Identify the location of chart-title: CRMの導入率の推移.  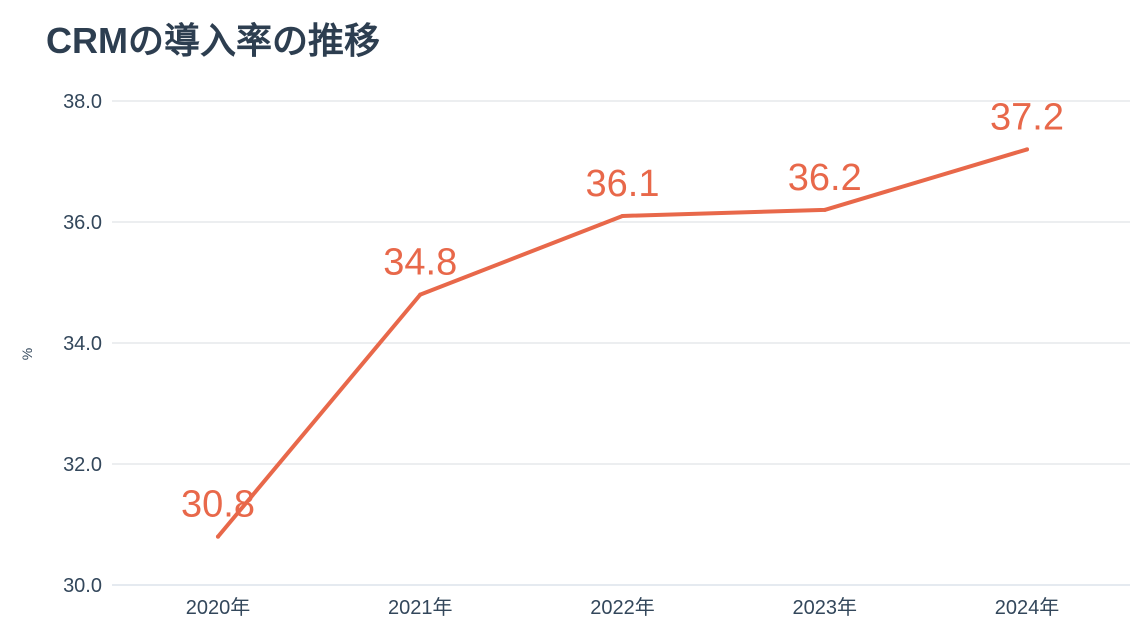
(213, 40).